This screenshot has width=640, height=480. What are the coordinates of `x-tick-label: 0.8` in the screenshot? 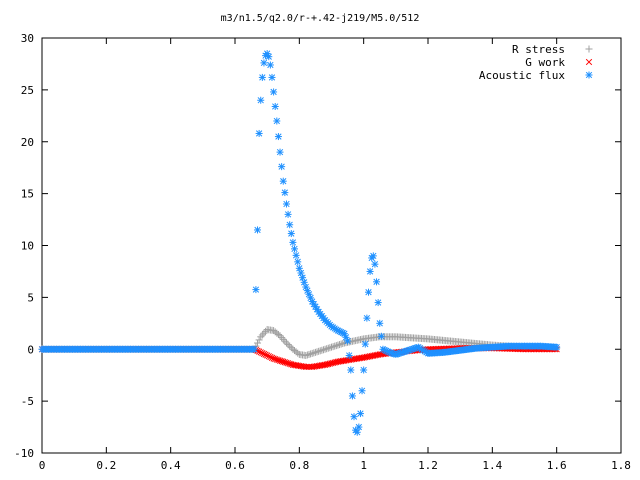 It's located at (299, 465).